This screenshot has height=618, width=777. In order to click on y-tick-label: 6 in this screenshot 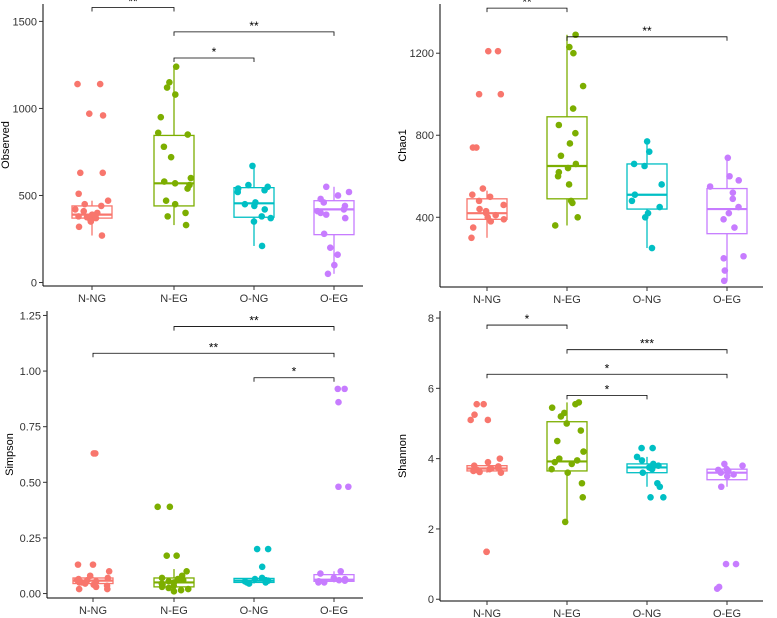, I will do `click(431, 389)`.